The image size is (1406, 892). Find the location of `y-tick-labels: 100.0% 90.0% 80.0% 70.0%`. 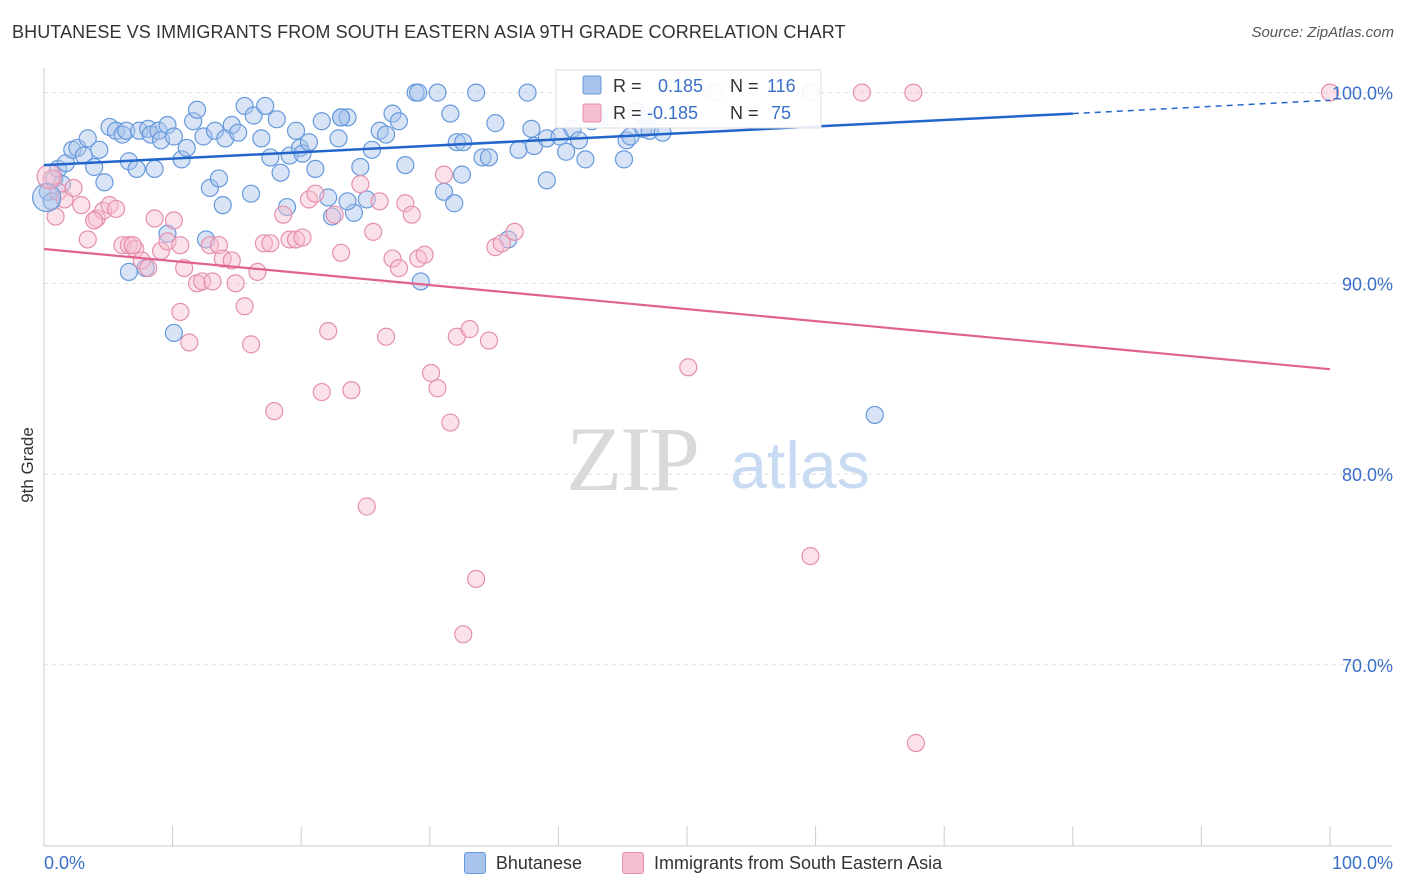

y-tick-labels: 100.0% 90.0% 80.0% 70.0% is located at coordinates (1362, 380).